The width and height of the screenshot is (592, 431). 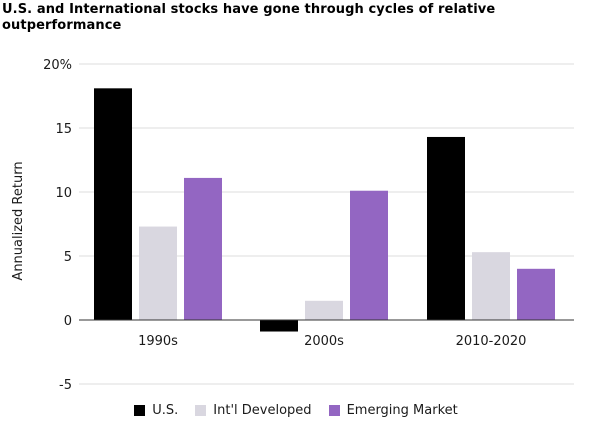 What do you see at coordinates (262, 410) in the screenshot?
I see `legend-label: Int'l Developed` at bounding box center [262, 410].